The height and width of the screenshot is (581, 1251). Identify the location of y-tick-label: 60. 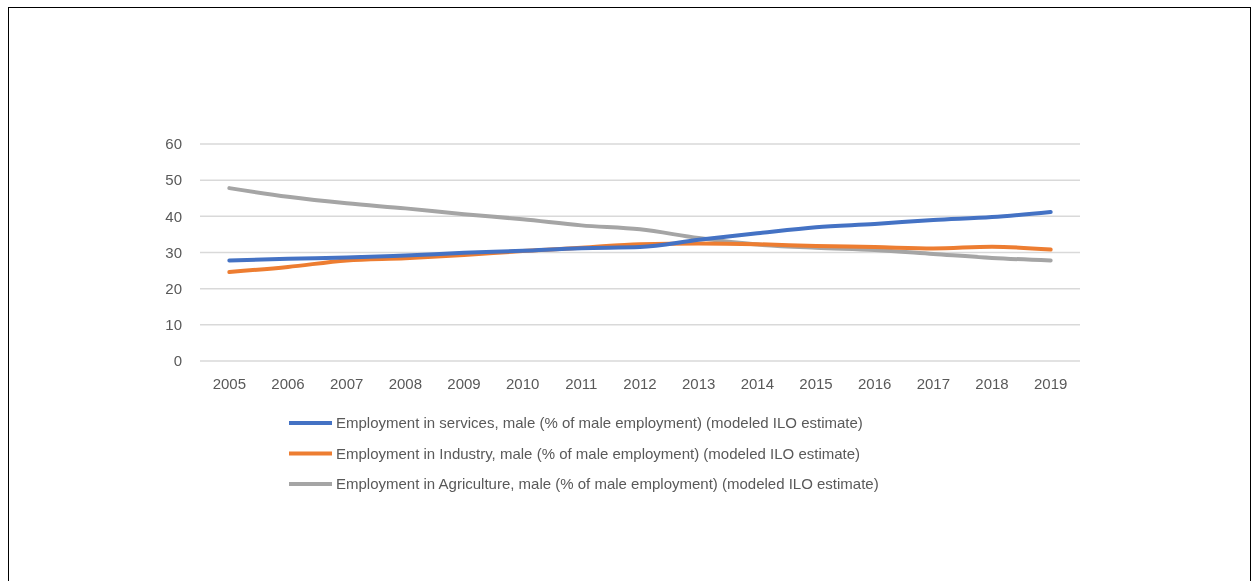
(173, 144).